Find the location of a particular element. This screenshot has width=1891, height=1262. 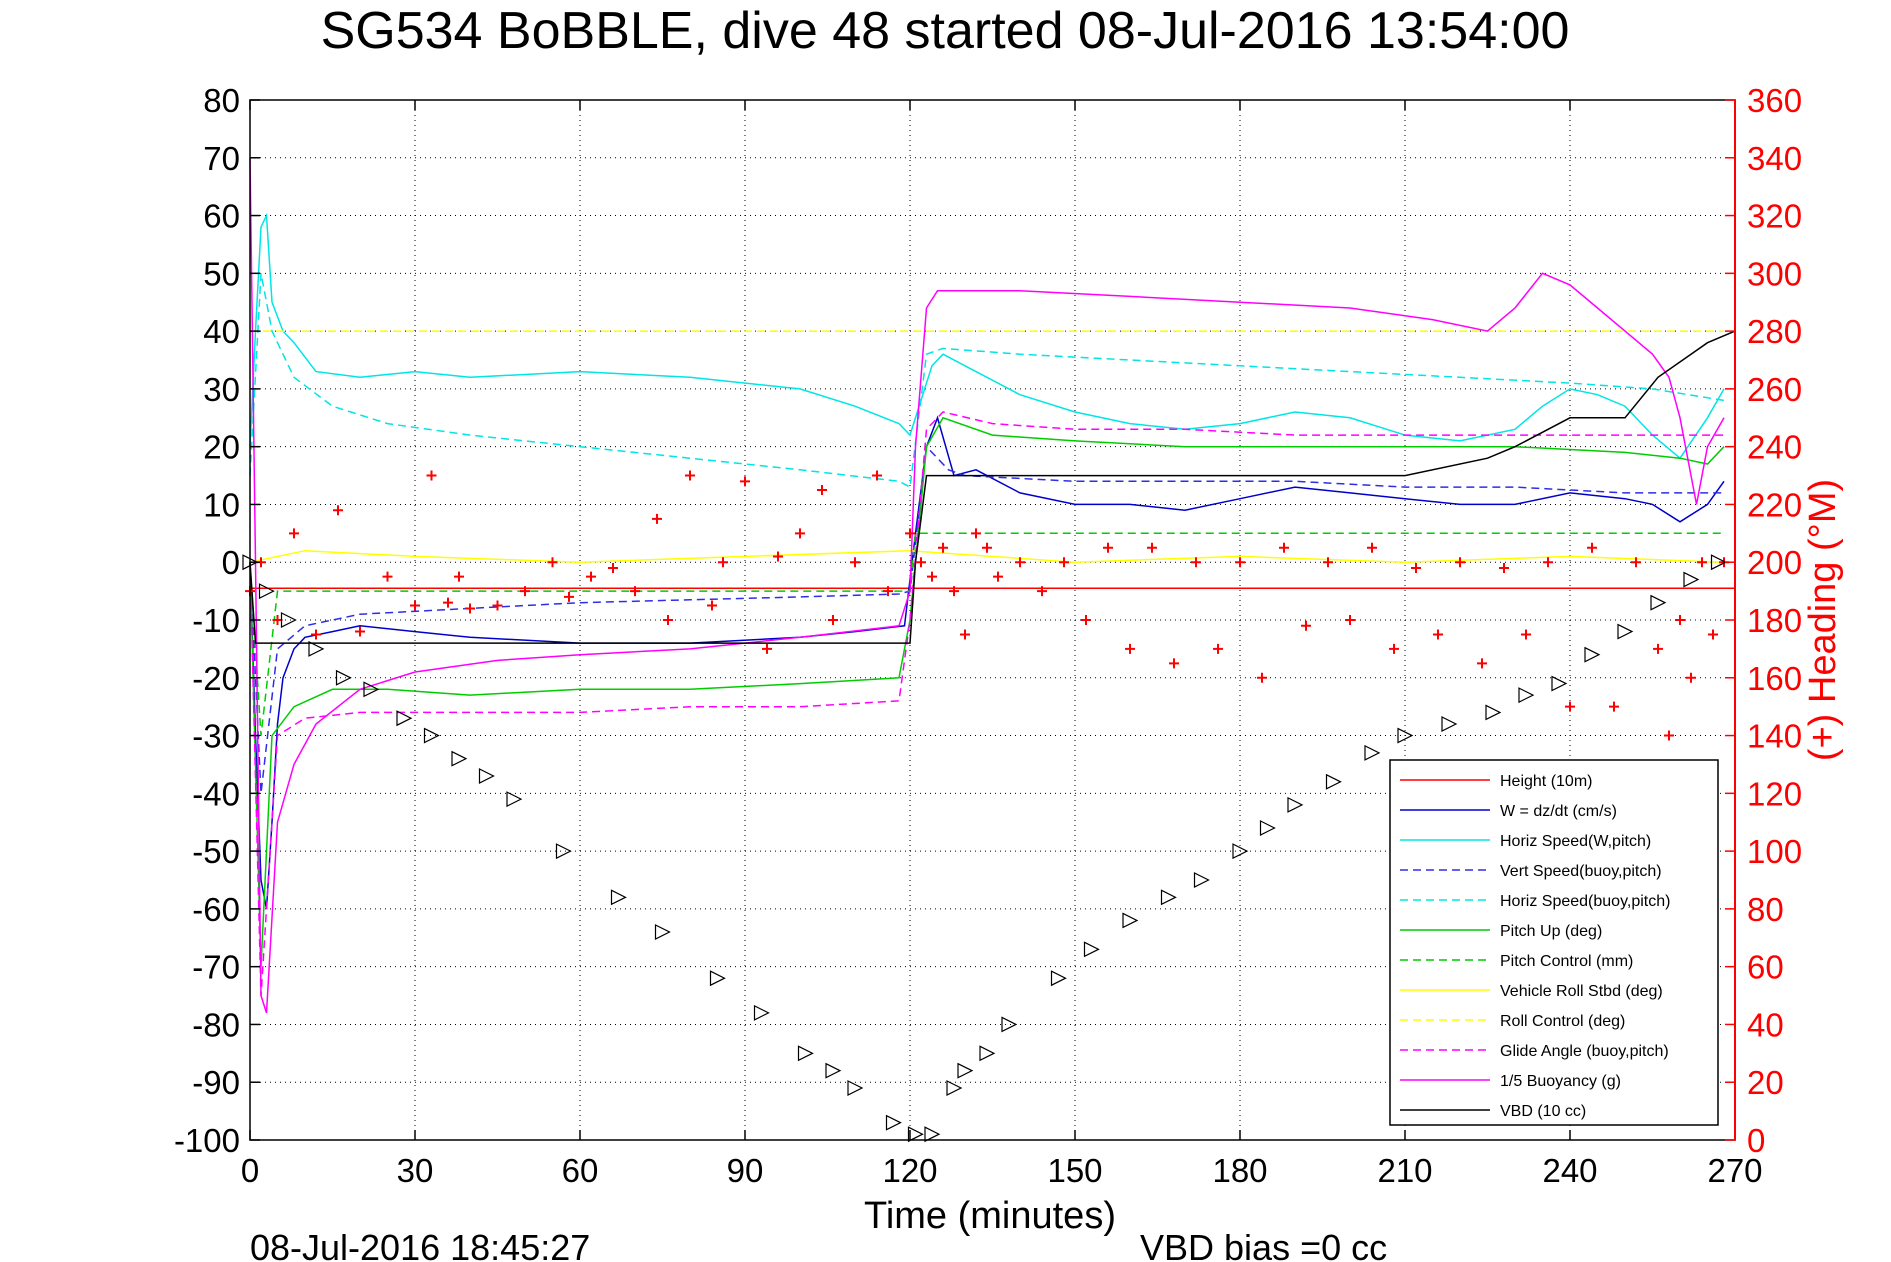

y-tick-label-left: -70 is located at coordinates (216, 967).